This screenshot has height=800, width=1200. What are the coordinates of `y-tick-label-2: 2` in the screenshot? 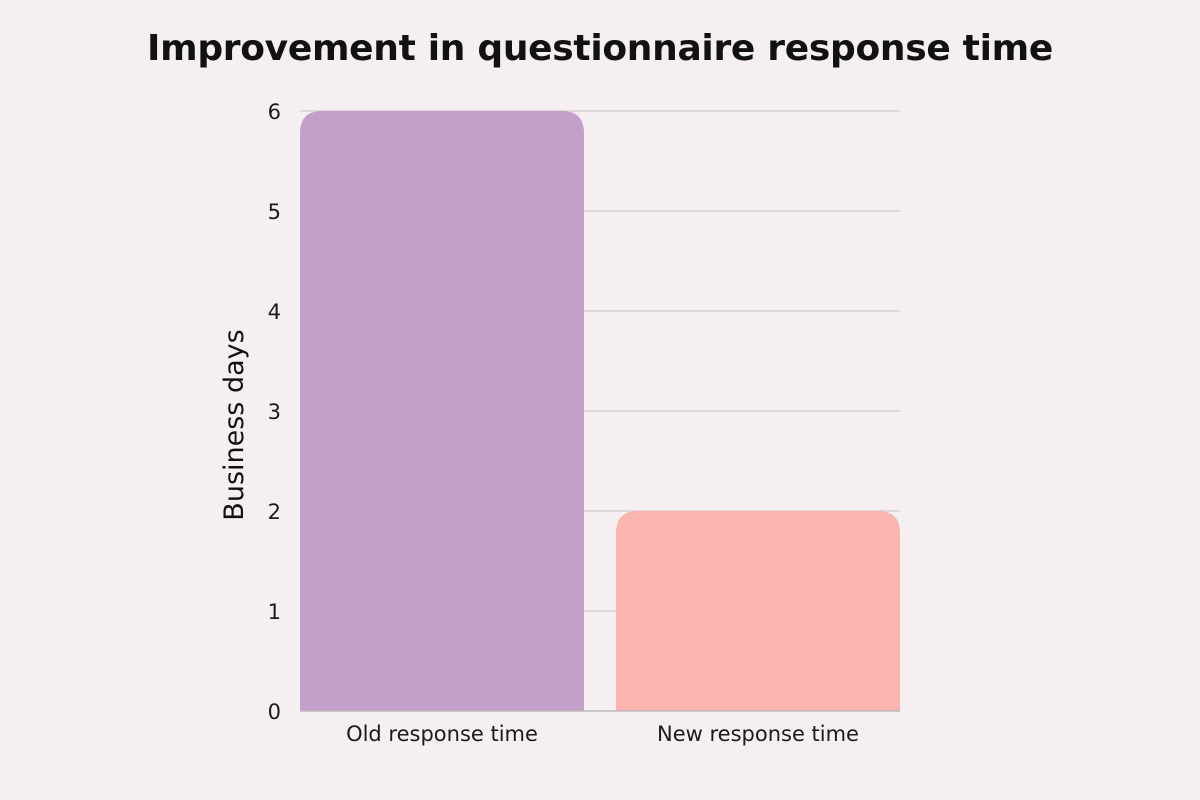 It's located at (274, 512).